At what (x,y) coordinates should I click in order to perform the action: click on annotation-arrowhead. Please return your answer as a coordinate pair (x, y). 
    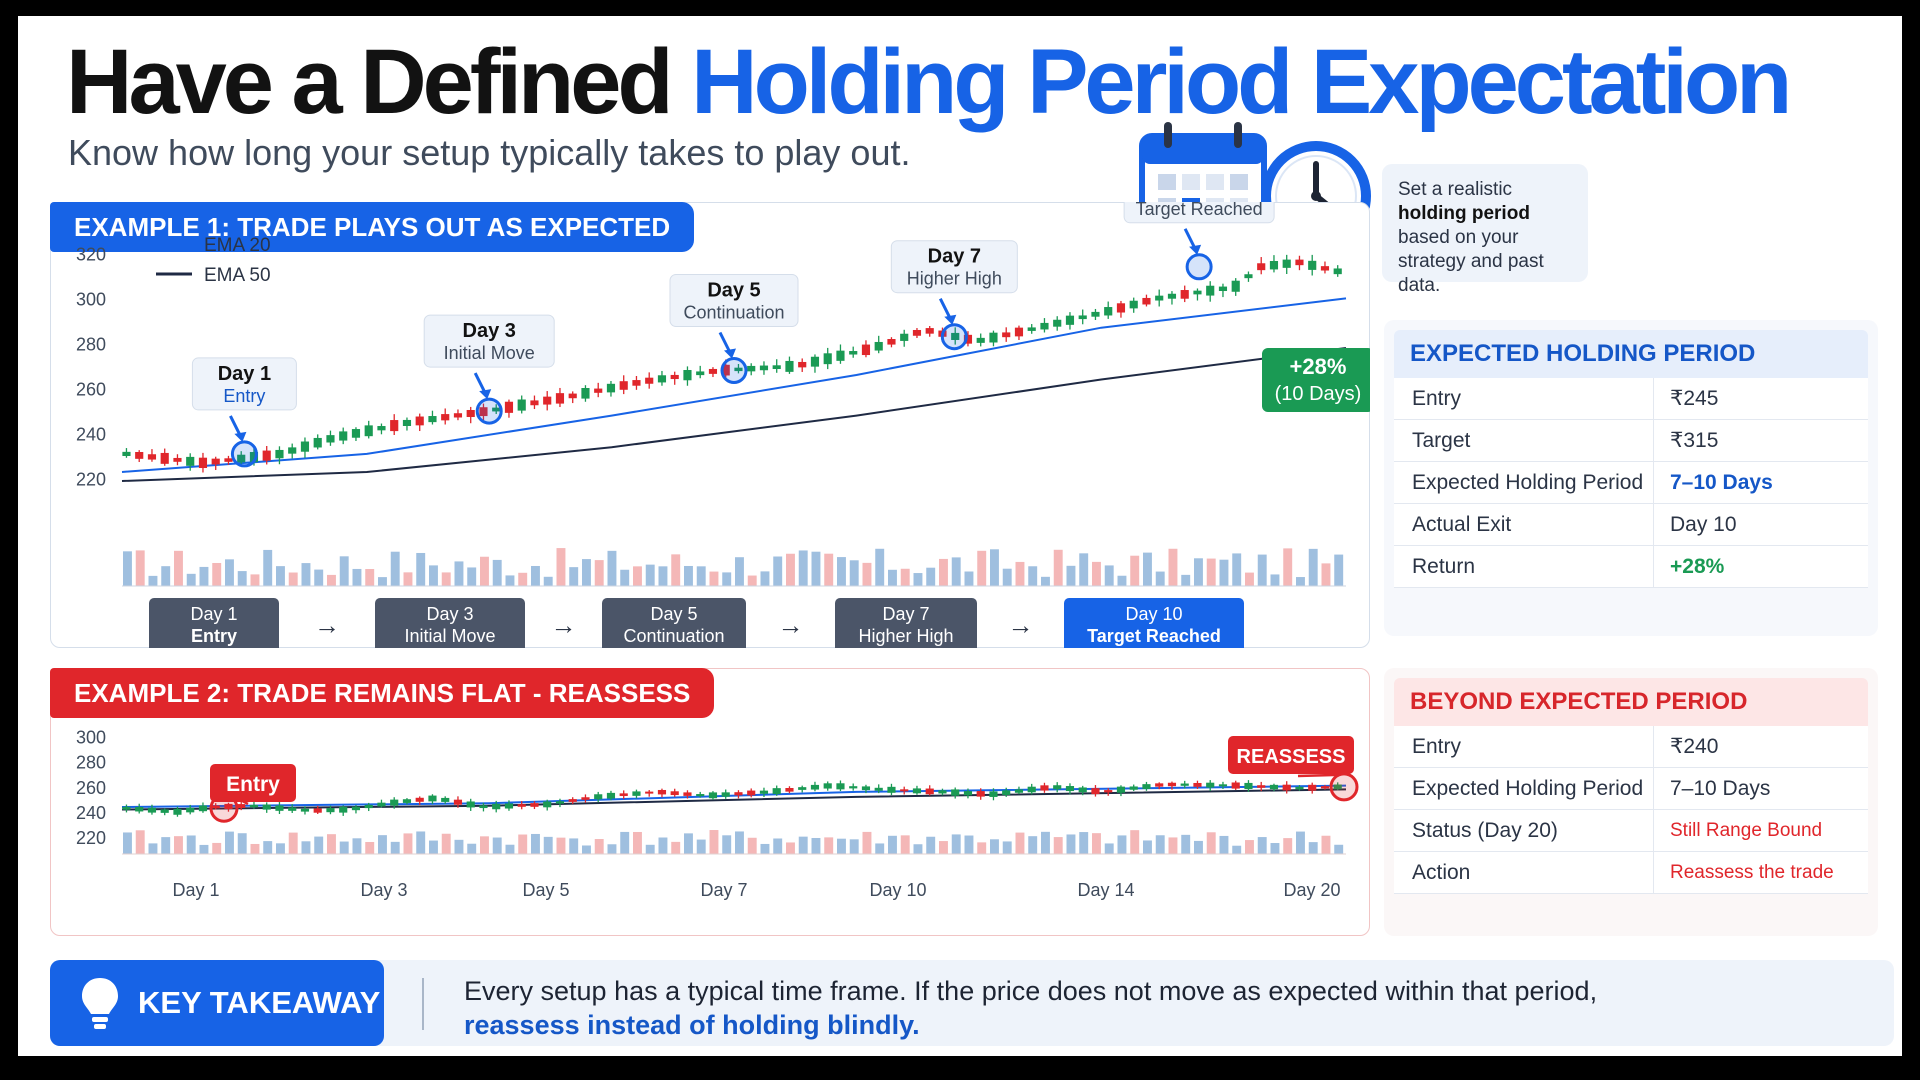
    Looking at the image, I should click on (485, 394).